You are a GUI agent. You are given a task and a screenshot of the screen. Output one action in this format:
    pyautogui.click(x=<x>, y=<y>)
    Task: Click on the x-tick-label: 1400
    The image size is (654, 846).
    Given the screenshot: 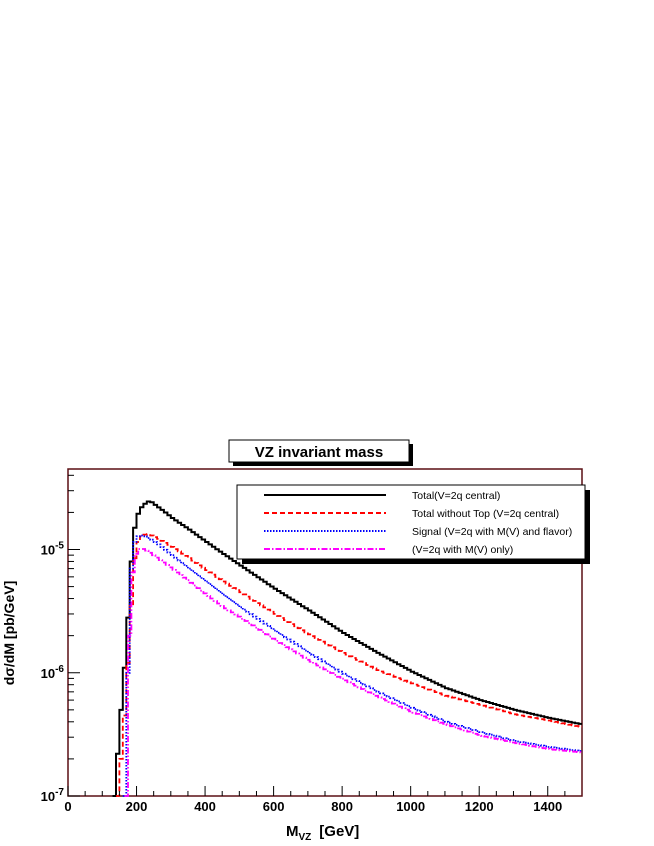 What is the action you would take?
    pyautogui.click(x=547, y=806)
    